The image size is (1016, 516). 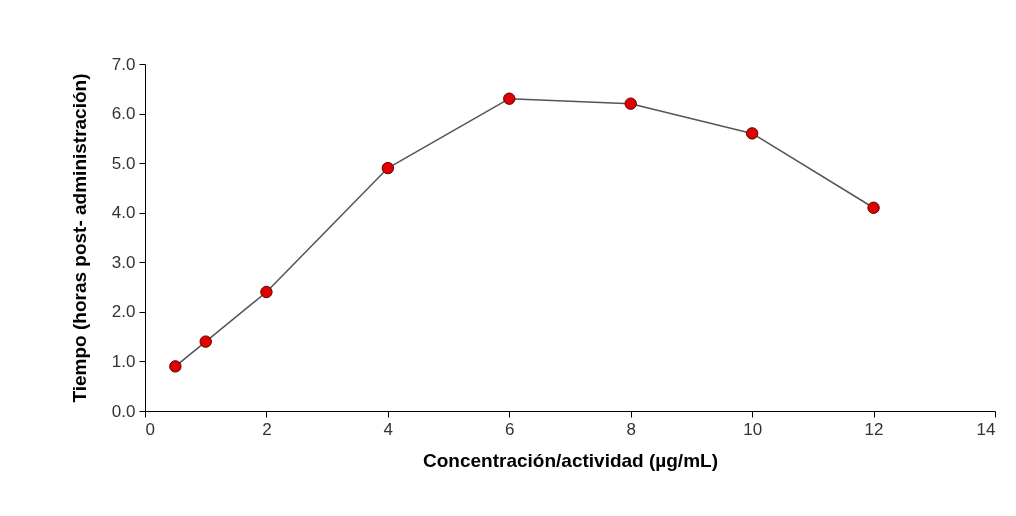 I want to click on x-tick-label: 12, so click(x=874, y=429).